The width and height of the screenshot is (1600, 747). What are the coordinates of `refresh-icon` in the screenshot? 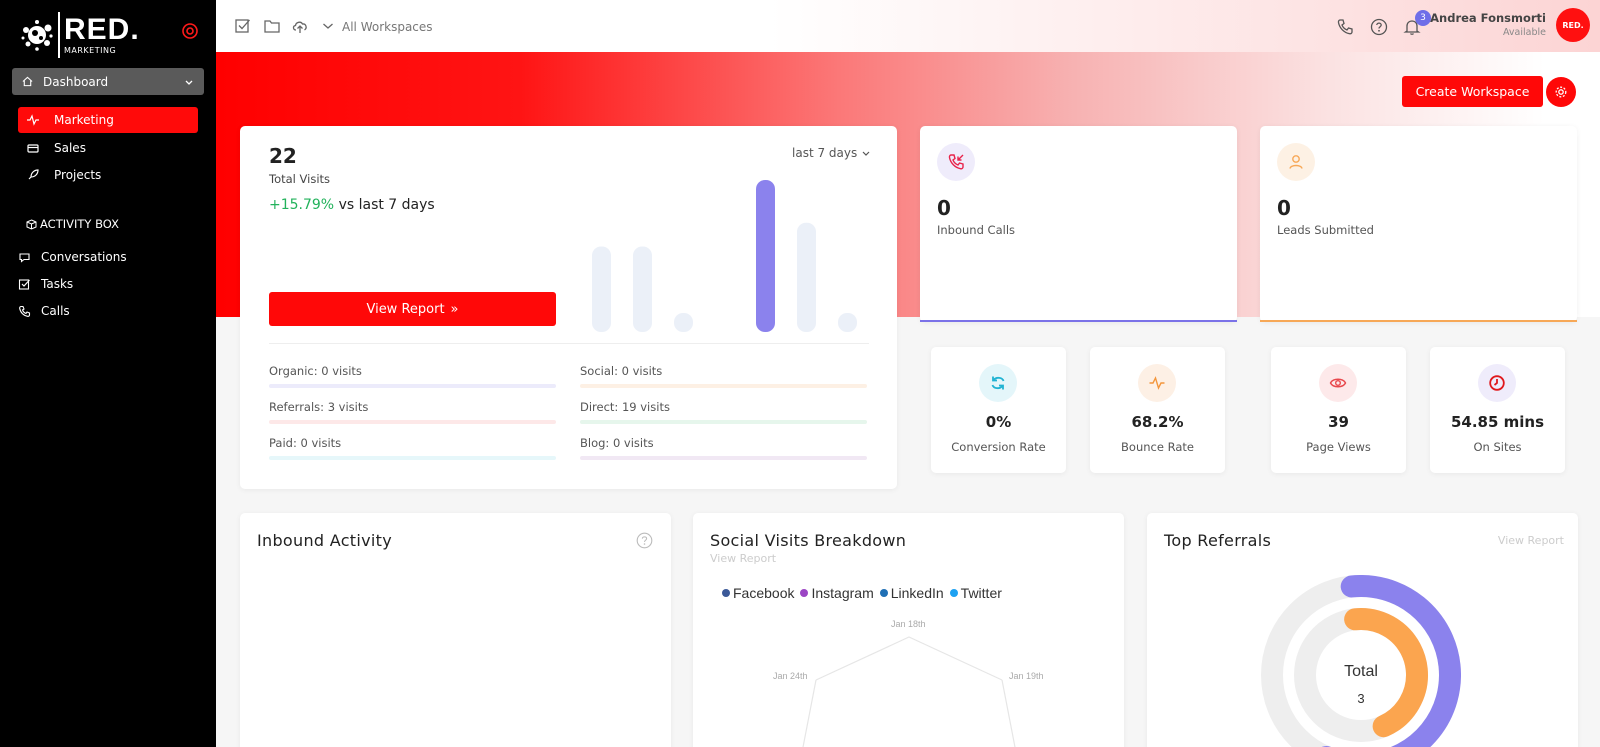 It's located at (998, 383).